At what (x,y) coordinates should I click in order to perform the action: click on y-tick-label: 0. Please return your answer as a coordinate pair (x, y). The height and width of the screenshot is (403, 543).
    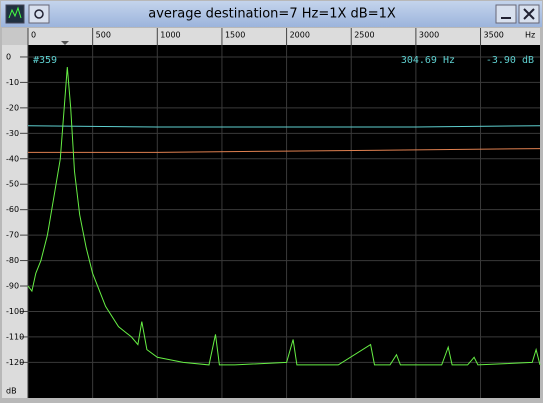
    Looking at the image, I should click on (8, 56).